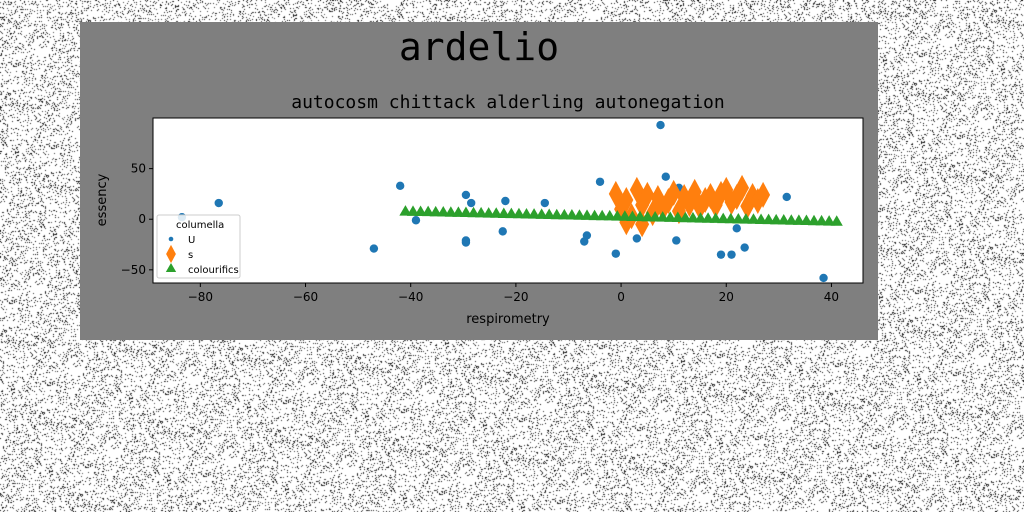 The width and height of the screenshot is (1024, 512). Describe the element at coordinates (138, 169) in the screenshot. I see `y-tick-label: 50` at that location.